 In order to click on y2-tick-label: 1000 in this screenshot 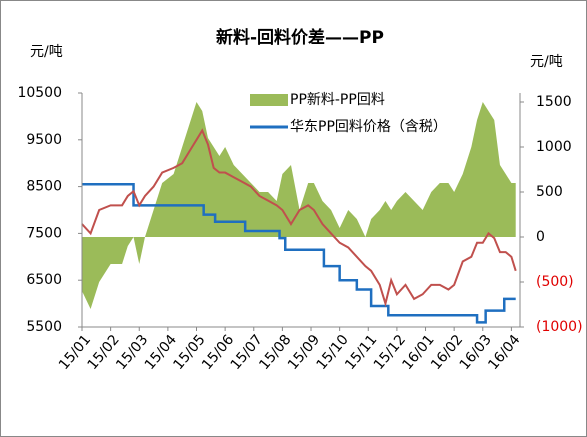, I will do `click(554, 147)`.